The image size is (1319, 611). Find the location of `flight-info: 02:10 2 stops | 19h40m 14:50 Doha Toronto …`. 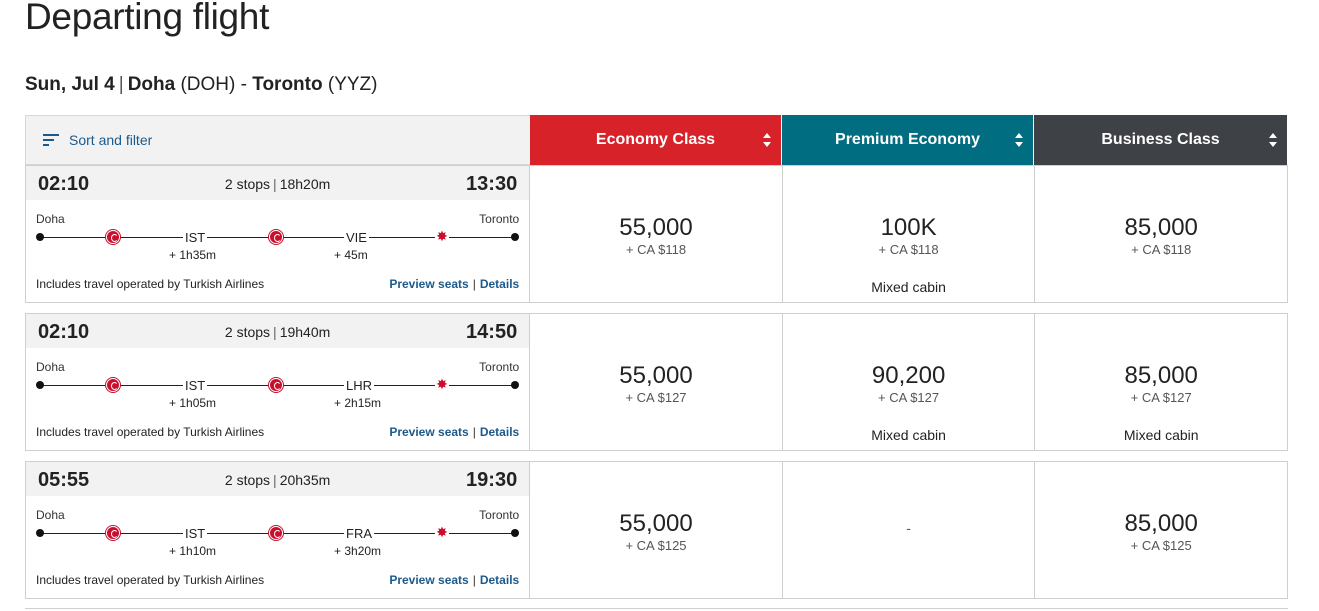

flight-info: 02:10 2 stops | 19h40m 14:50 Doha Toronto … is located at coordinates (278, 382).